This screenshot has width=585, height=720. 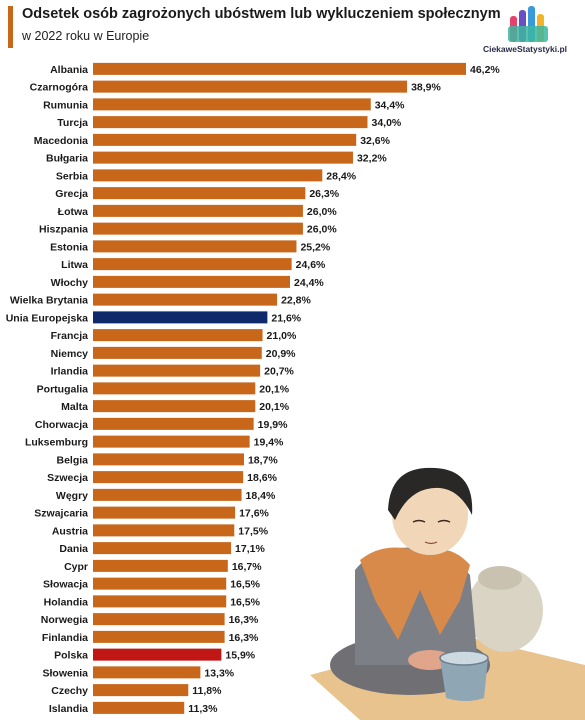 I want to click on category-label: Słowenia, so click(x=65, y=673).